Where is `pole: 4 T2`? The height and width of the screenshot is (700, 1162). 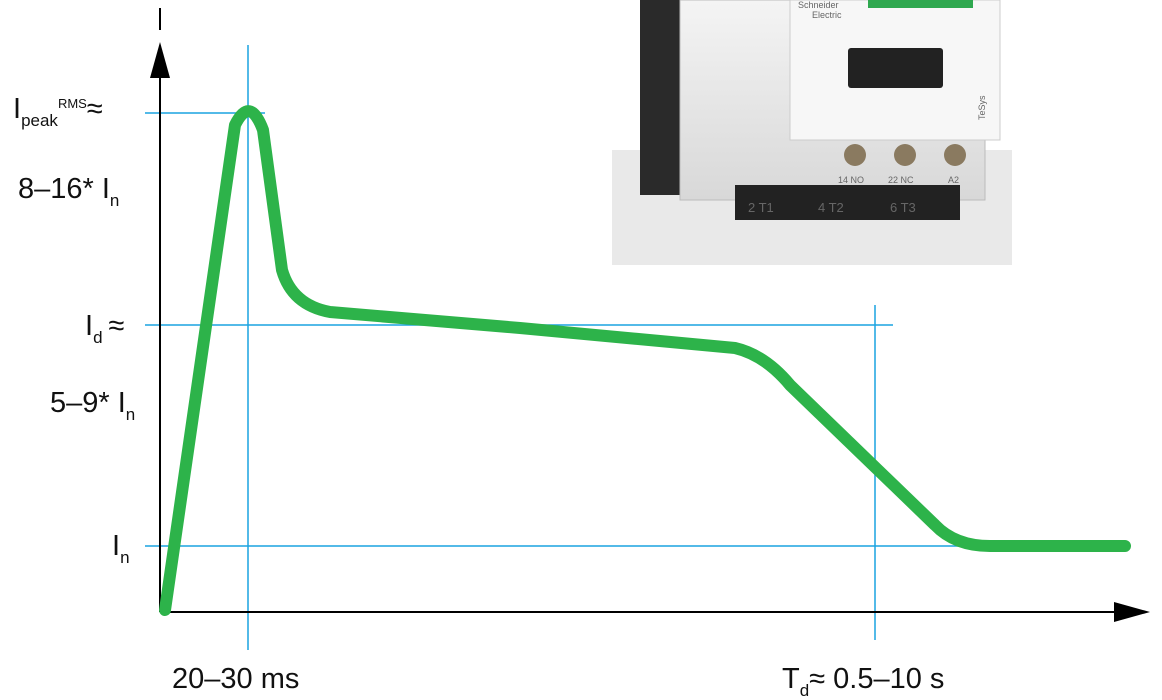 pole: 4 T2 is located at coordinates (831, 207).